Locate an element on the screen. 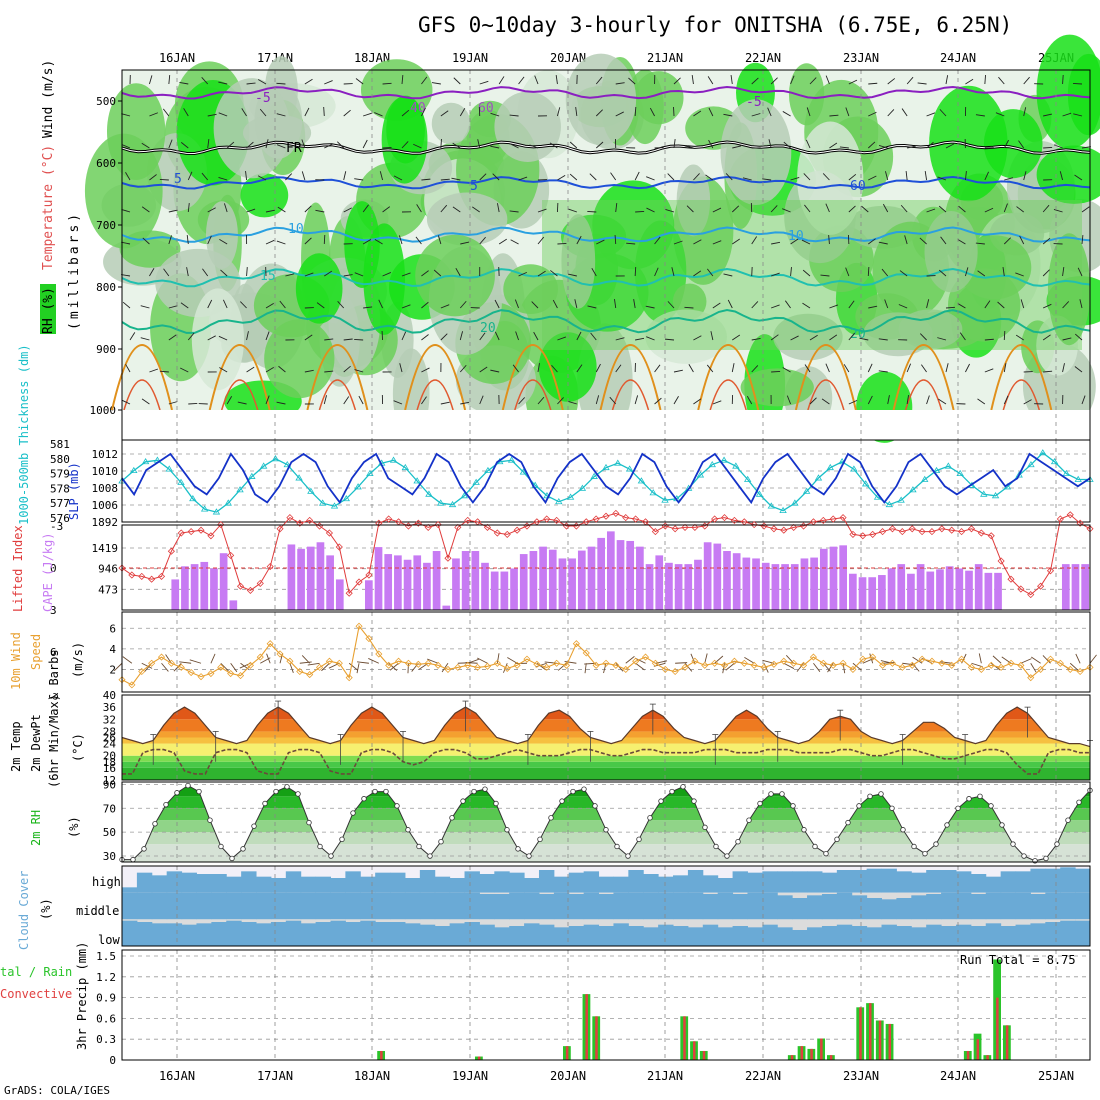 This screenshot has width=1100, height=1100. rh-contour-fill is located at coordinates (645, 107).